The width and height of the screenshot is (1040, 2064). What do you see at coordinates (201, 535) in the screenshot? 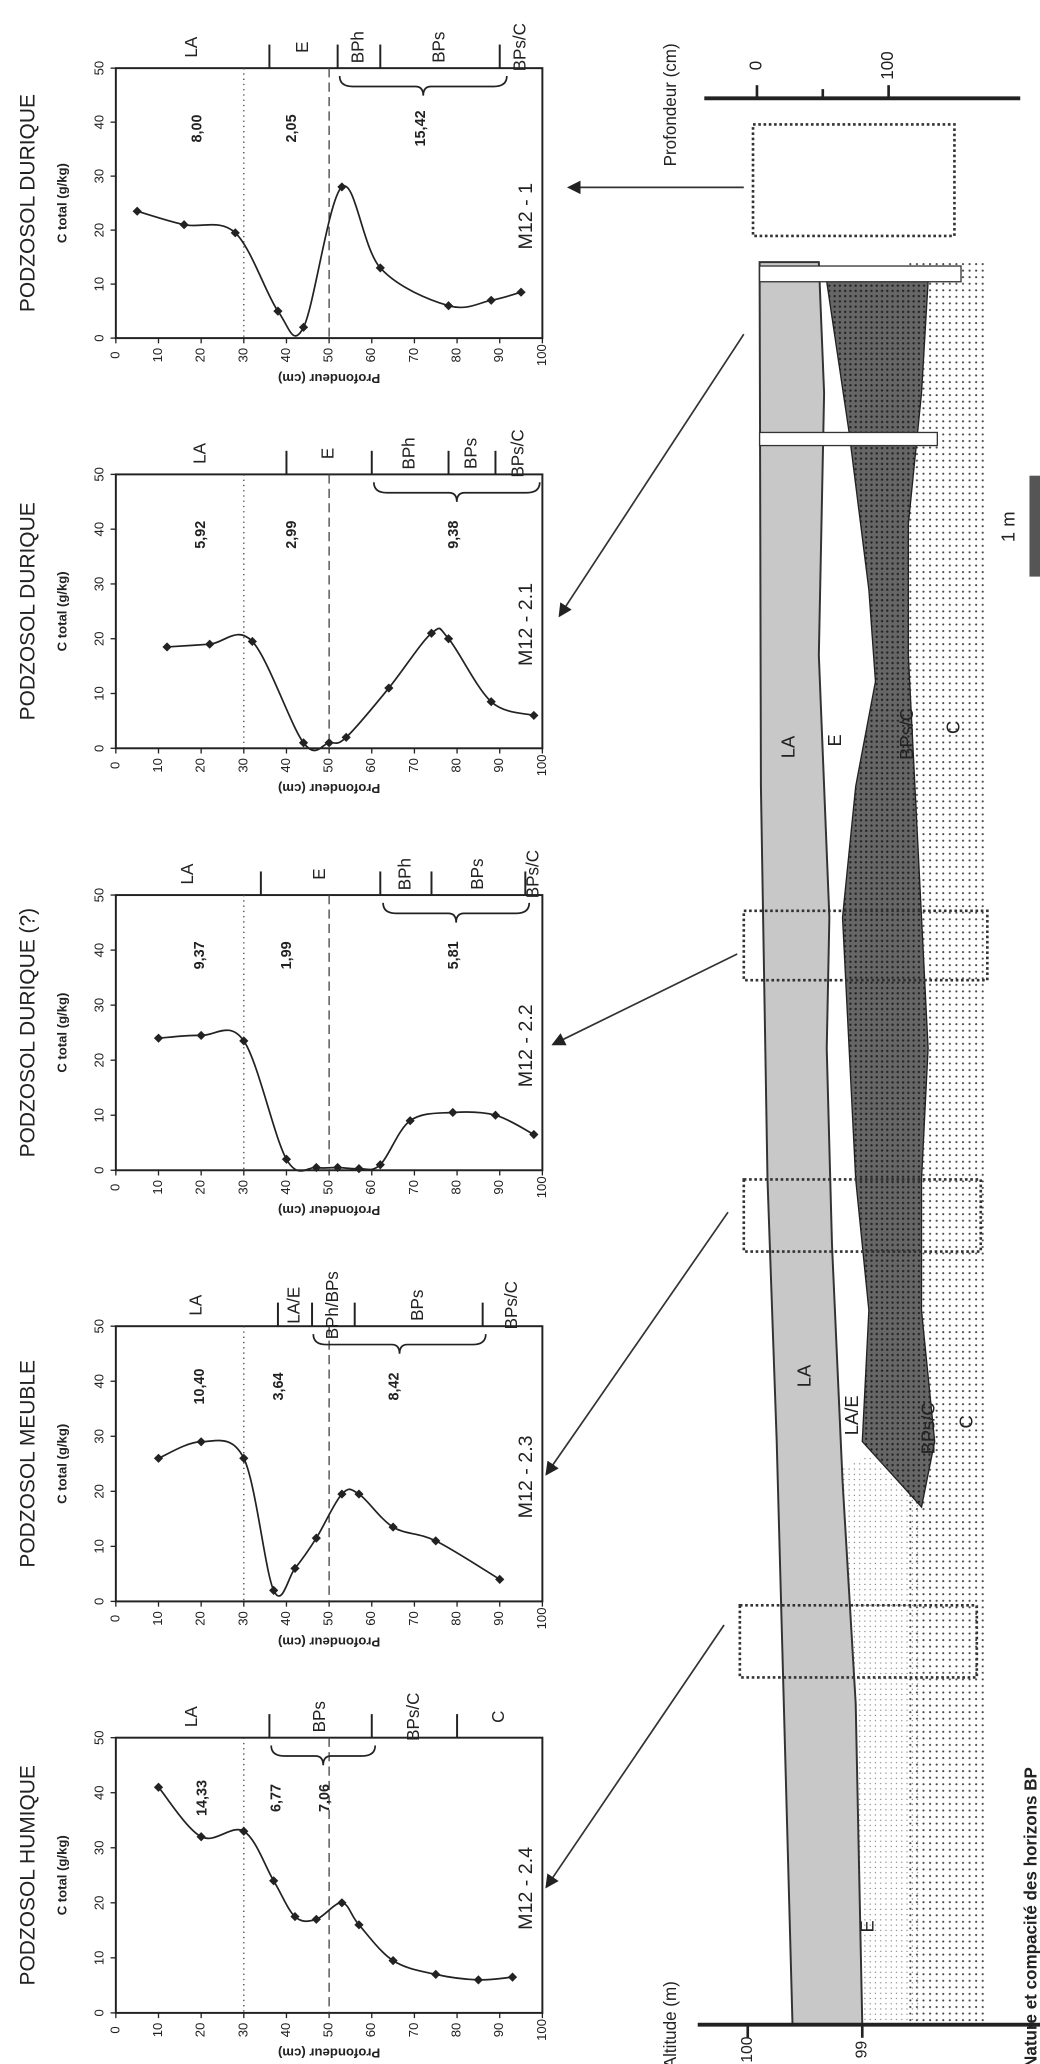
I see `mean-label: 5,92` at bounding box center [201, 535].